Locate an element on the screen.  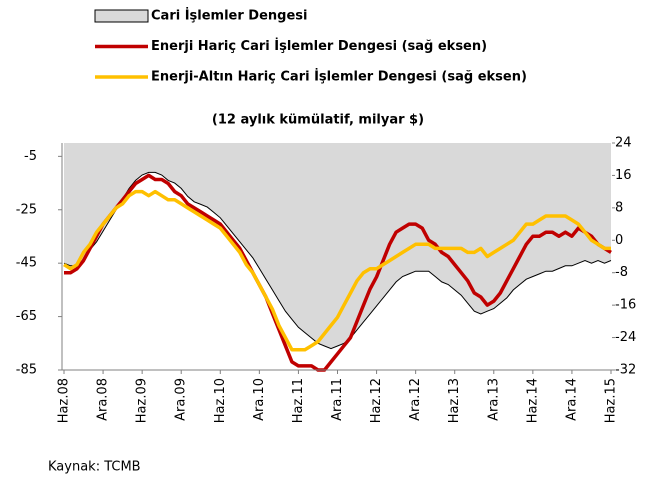
x-tick-label: Haz.11 is located at coordinates (298, 400).